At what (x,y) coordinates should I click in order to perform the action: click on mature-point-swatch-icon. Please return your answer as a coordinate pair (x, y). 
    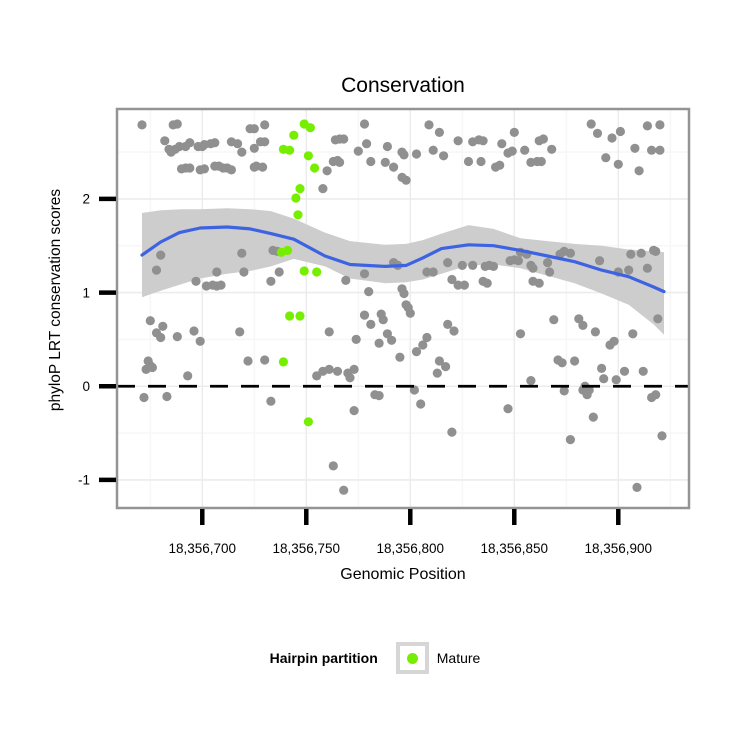
    Looking at the image, I should click on (412, 658).